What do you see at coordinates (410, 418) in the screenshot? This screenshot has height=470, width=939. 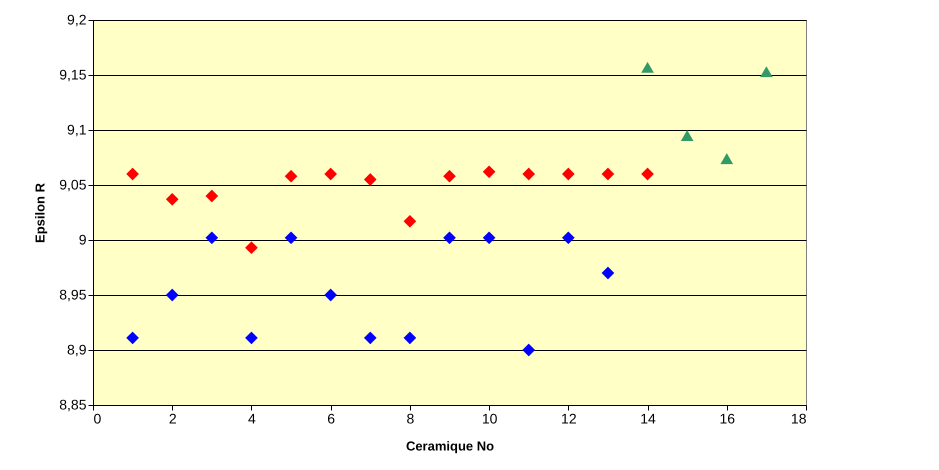 I see `x-tick-label: 8` at bounding box center [410, 418].